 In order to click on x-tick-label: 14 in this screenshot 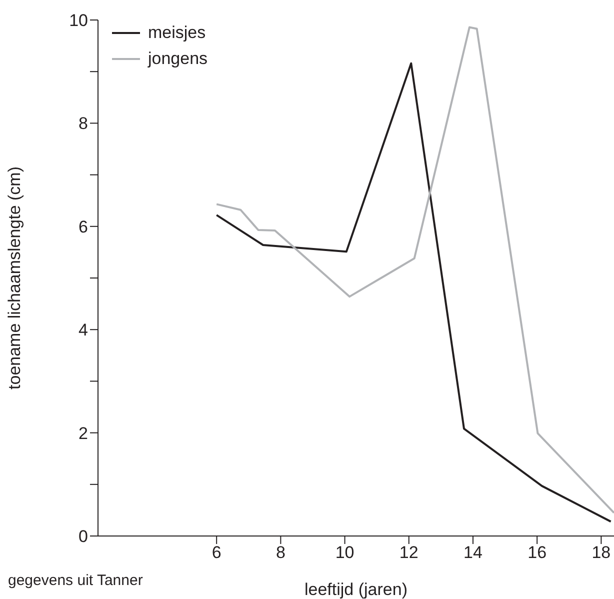, I will do `click(473, 552)`.